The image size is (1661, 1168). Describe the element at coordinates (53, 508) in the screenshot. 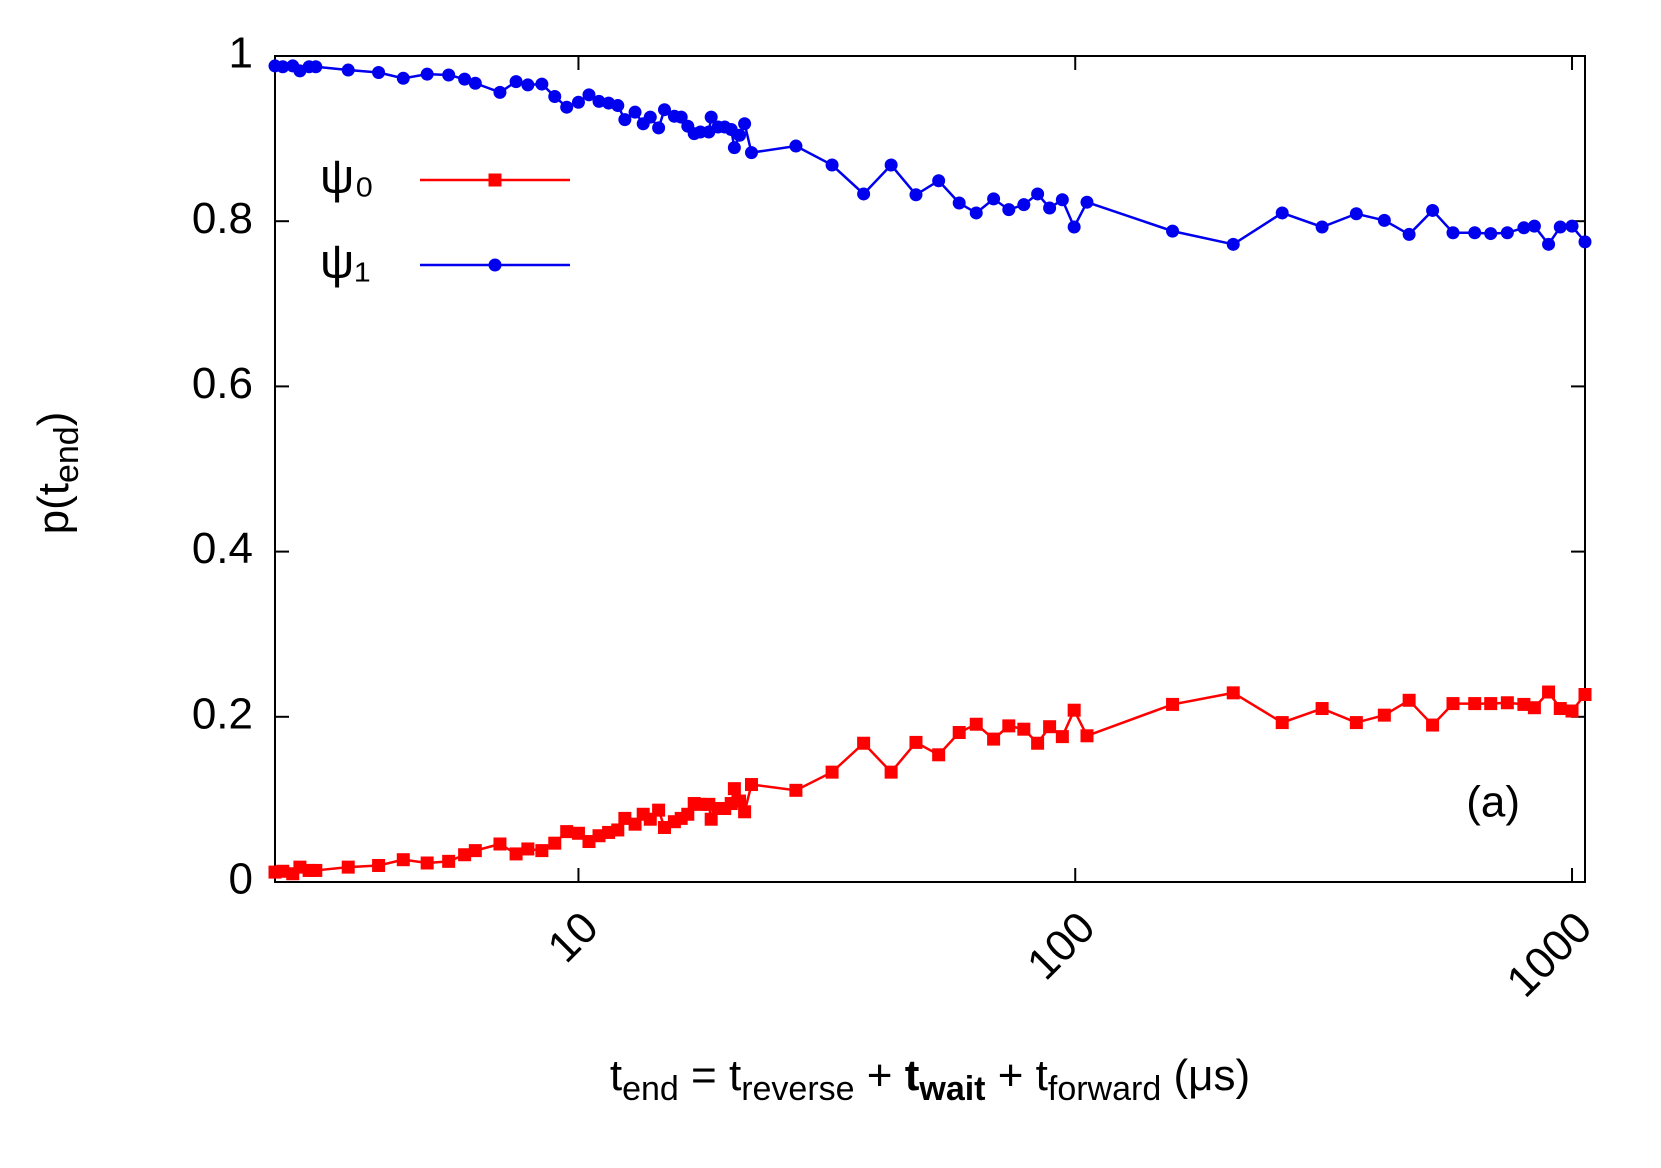

I see `label-part: p(t` at that location.